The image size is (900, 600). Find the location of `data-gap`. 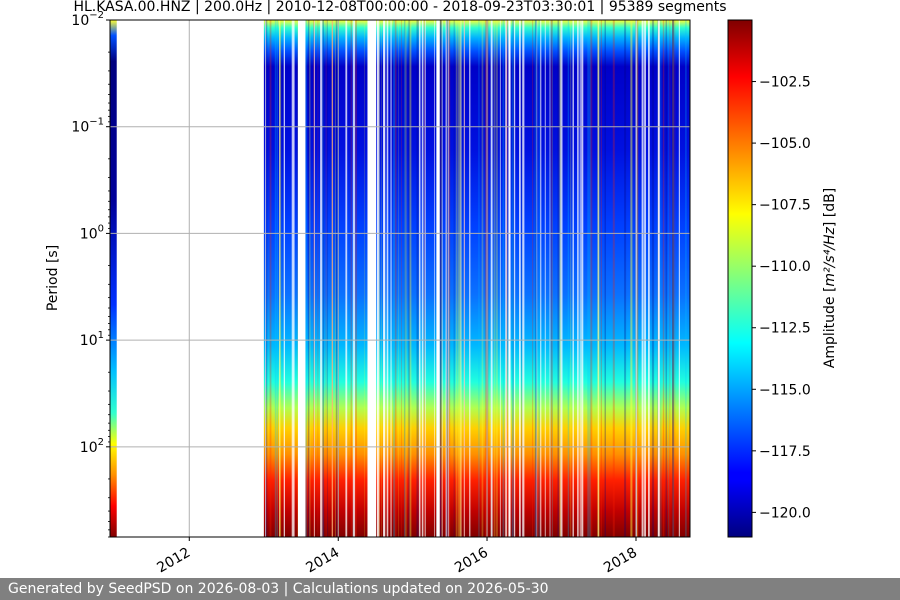

data-gap is located at coordinates (438, 278).